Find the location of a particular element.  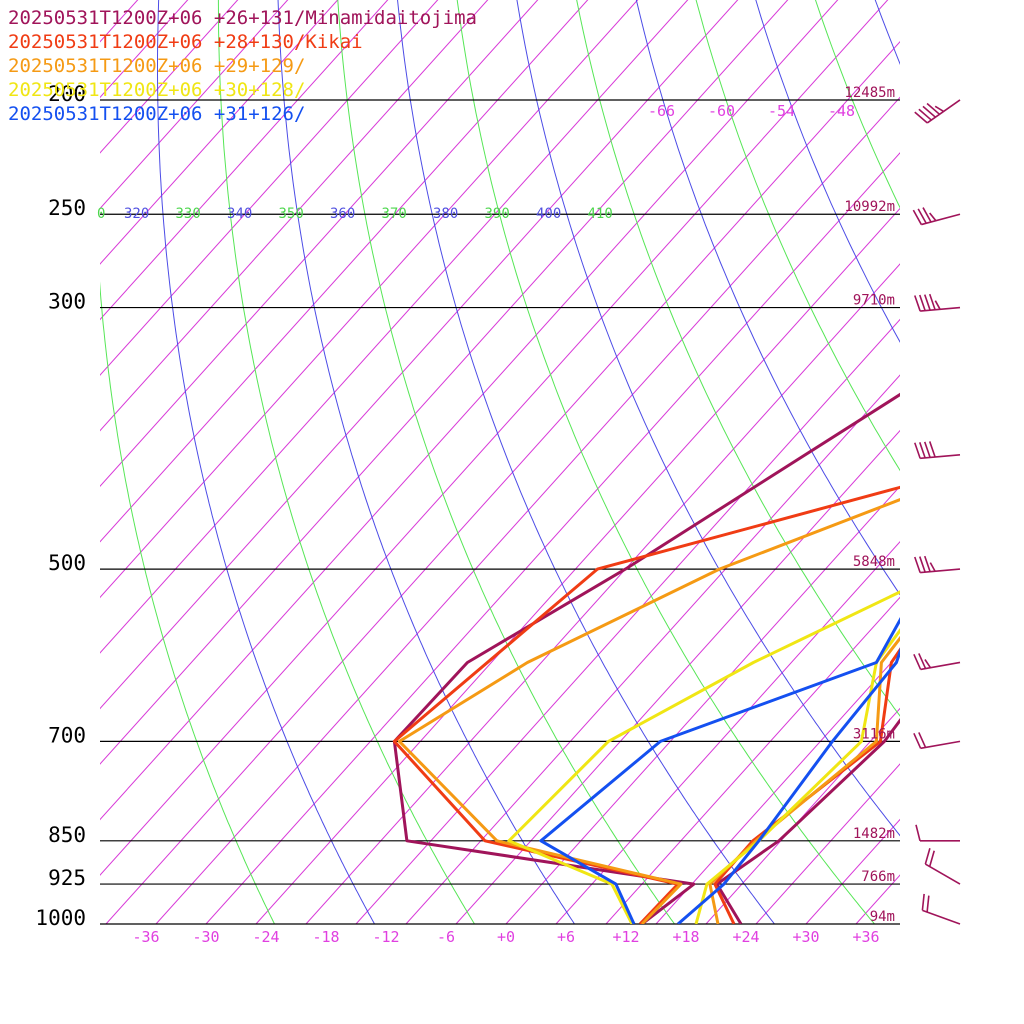

temperature-tick-label: -30 is located at coordinates (205, 937).